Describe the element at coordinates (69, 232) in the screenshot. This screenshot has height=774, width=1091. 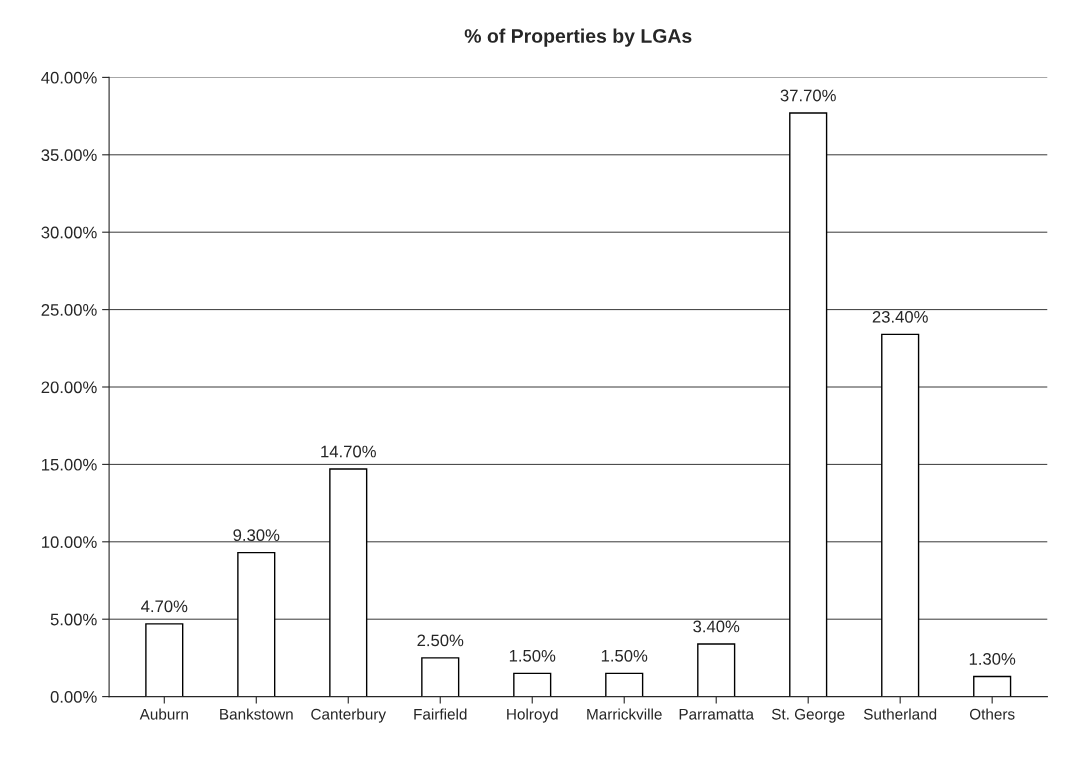
I see `y-tick-label: 30.00%` at that location.